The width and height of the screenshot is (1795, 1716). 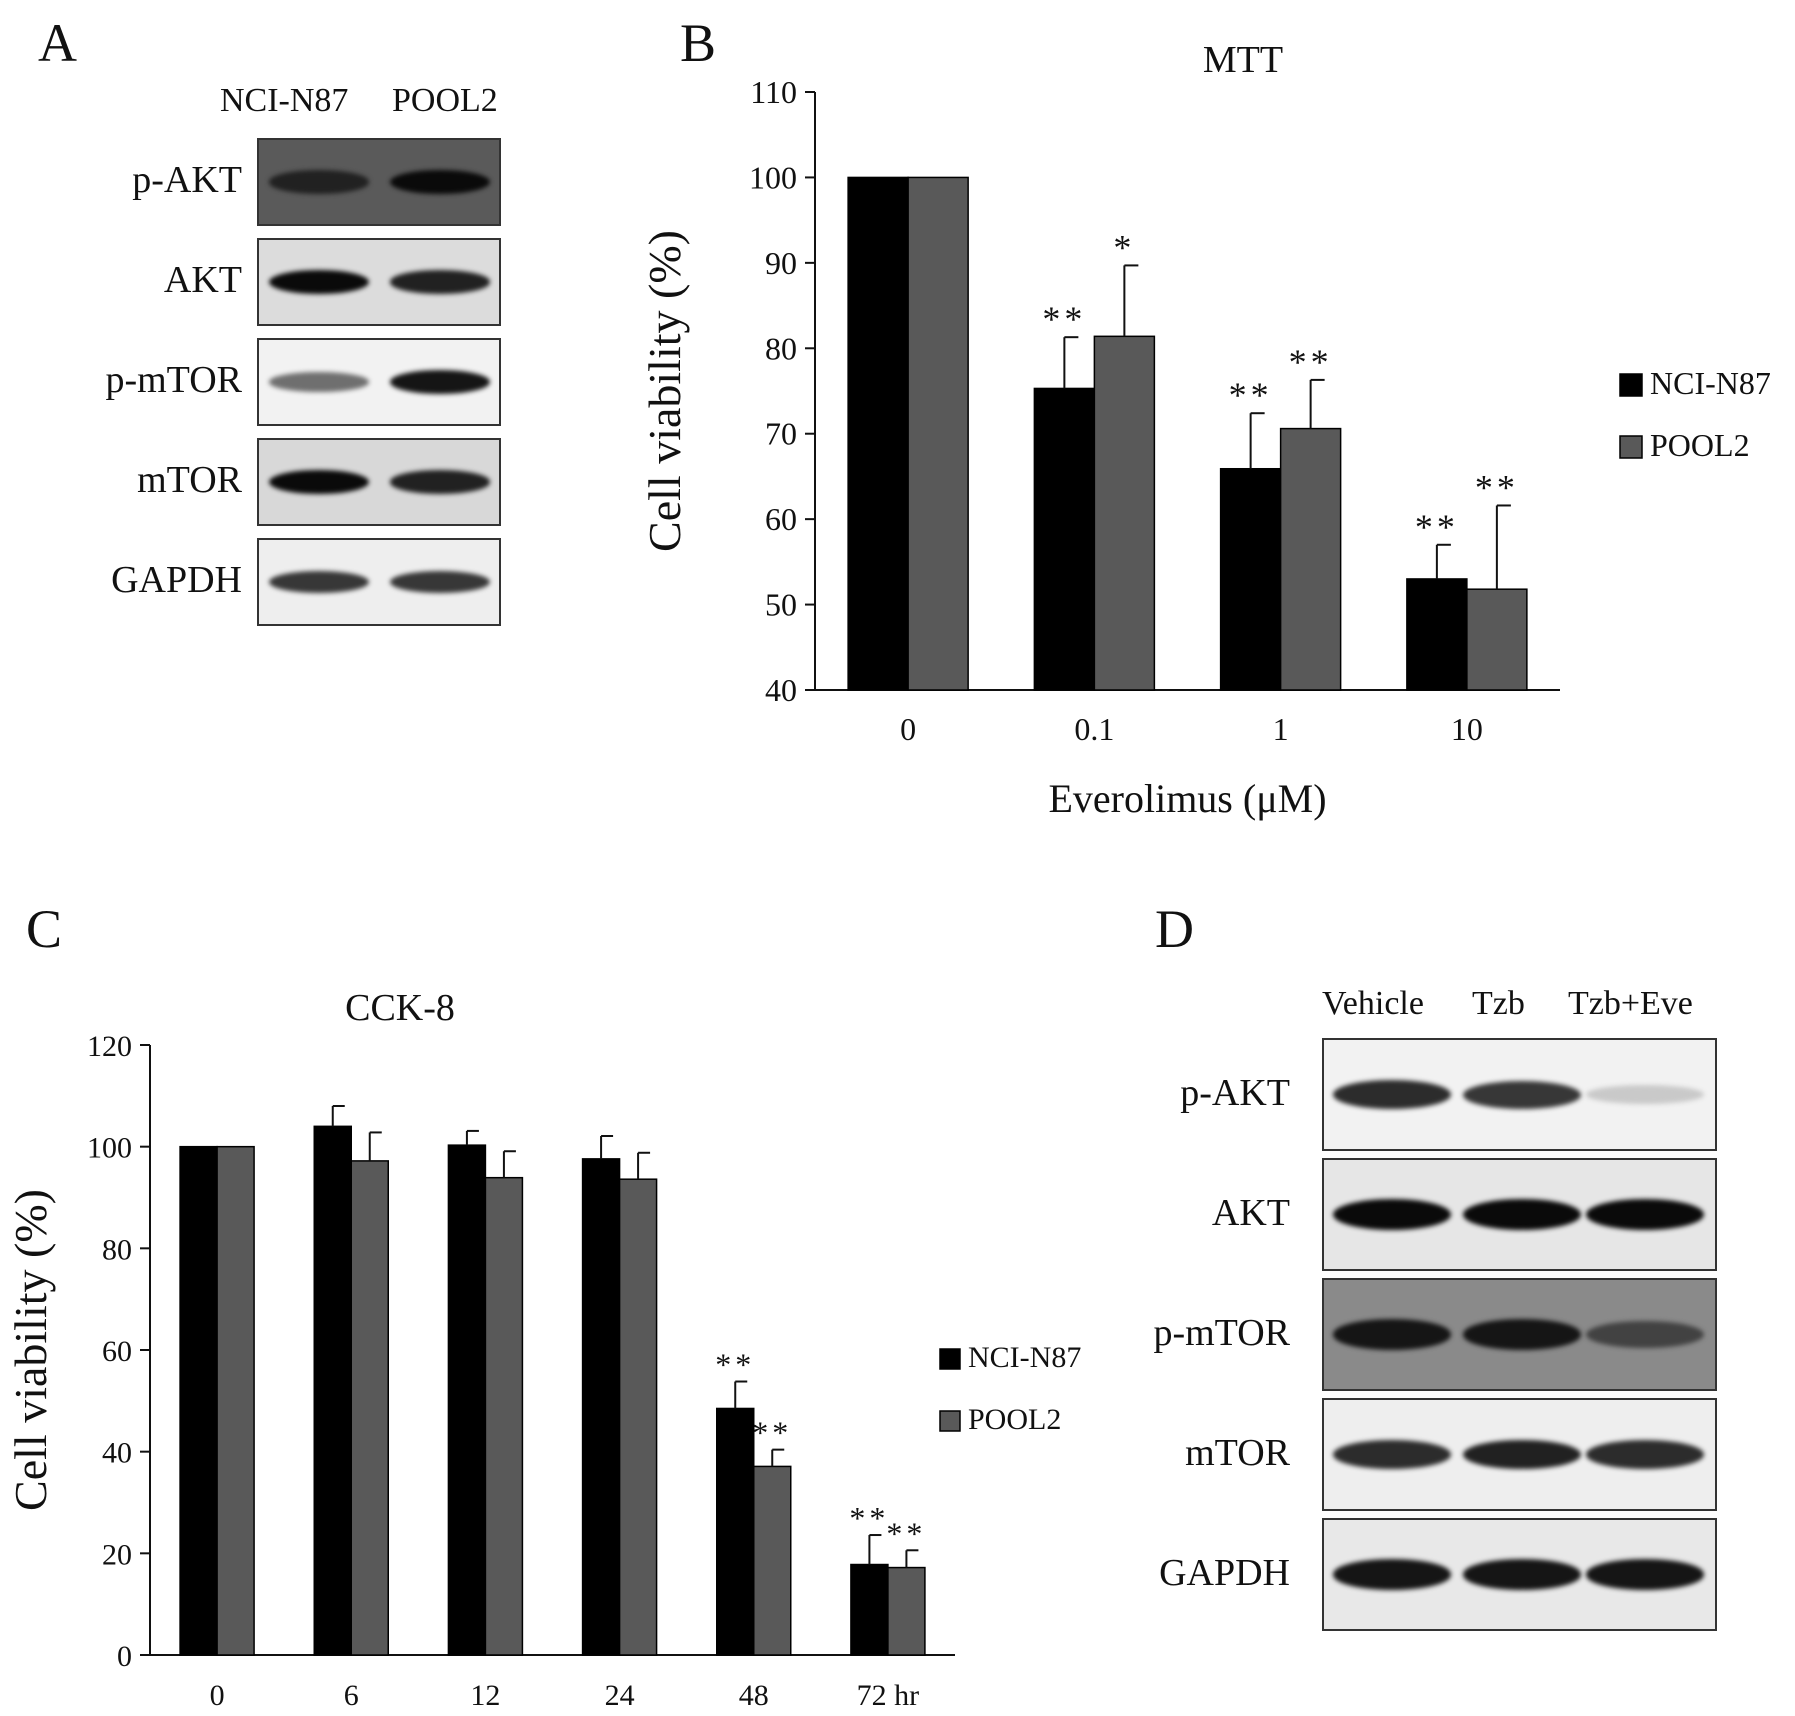 I want to click on x-tick-label: 1, so click(x=1281, y=729).